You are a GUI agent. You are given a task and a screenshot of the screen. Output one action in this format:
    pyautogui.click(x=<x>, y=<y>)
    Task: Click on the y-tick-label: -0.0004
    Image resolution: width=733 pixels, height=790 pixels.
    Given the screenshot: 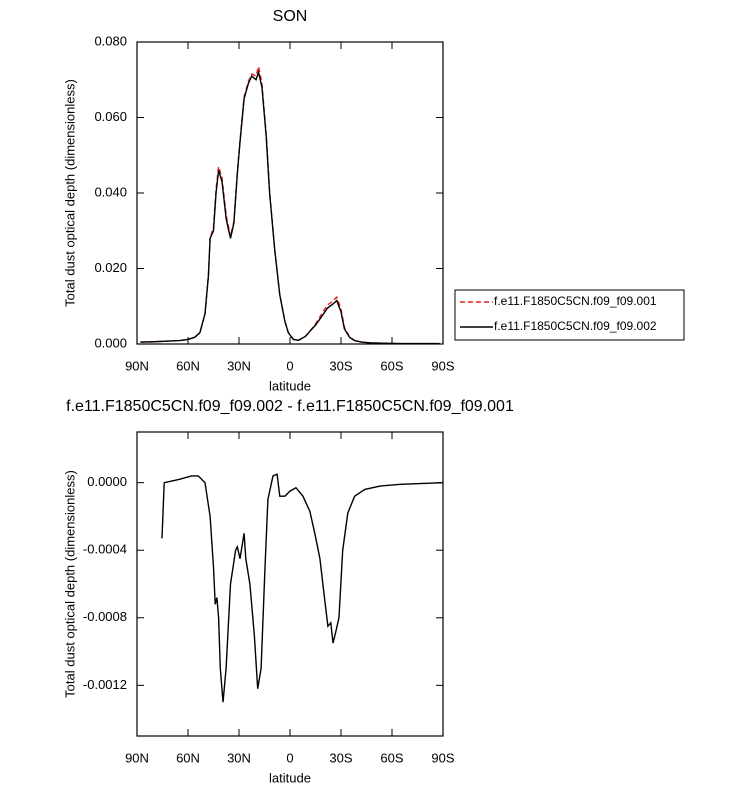 What is the action you would take?
    pyautogui.click(x=105, y=549)
    